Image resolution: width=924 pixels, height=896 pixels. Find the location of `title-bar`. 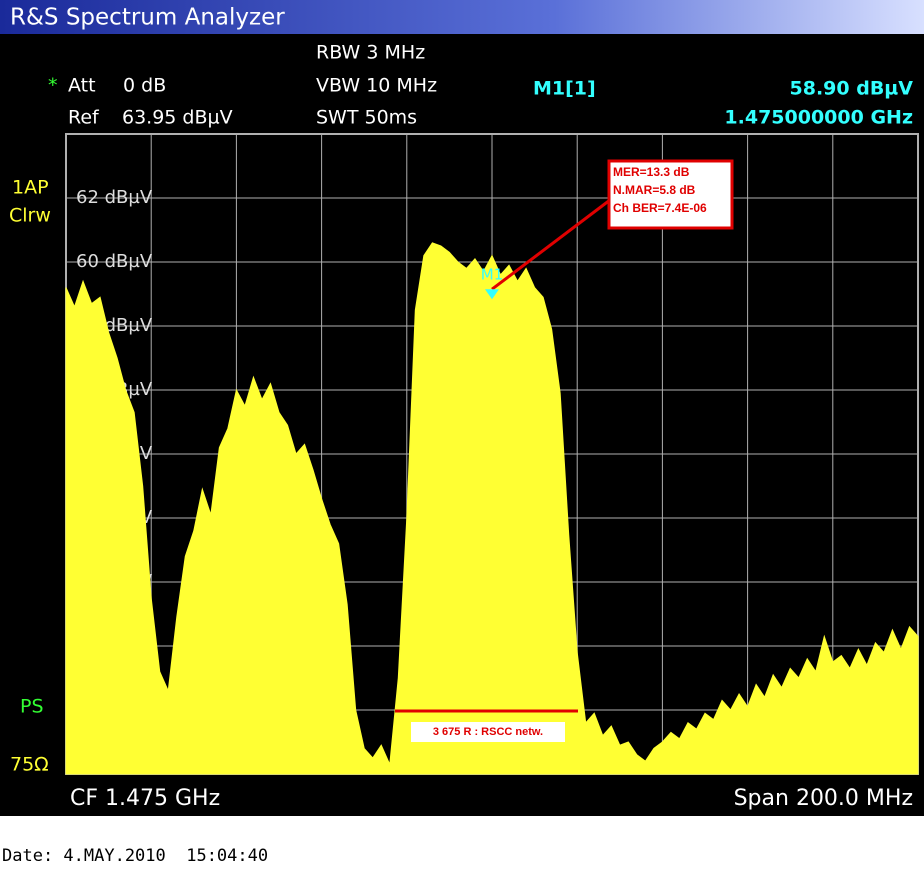

title-bar is located at coordinates (462, 17).